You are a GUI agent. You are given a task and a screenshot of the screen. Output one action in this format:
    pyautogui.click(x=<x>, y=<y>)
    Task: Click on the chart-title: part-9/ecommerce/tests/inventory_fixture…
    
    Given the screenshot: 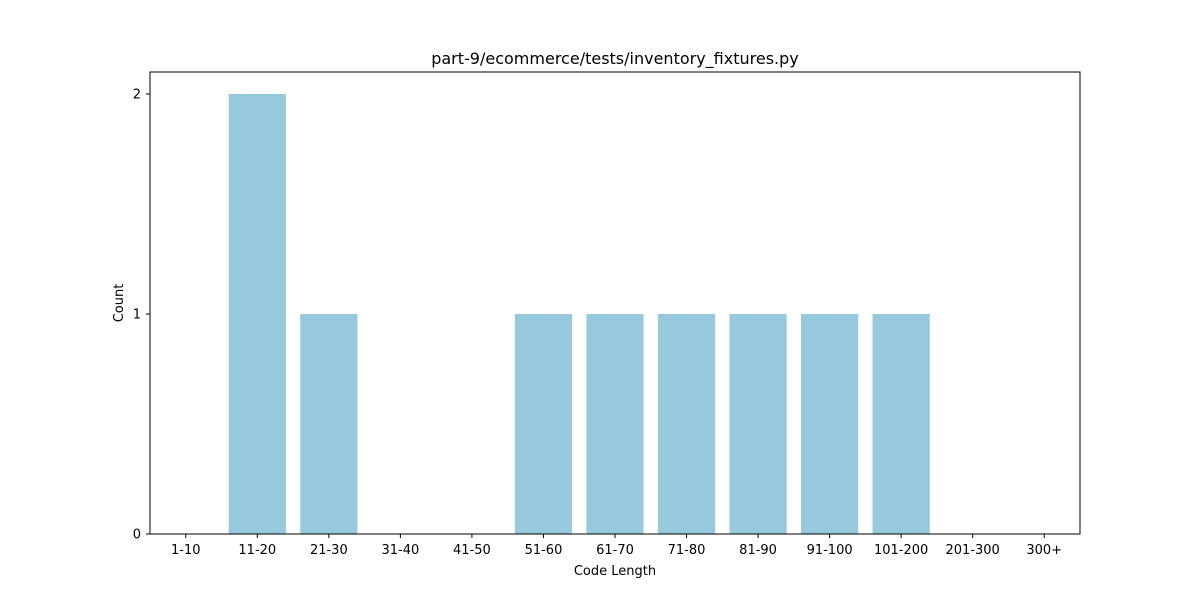 What is the action you would take?
    pyautogui.click(x=615, y=59)
    